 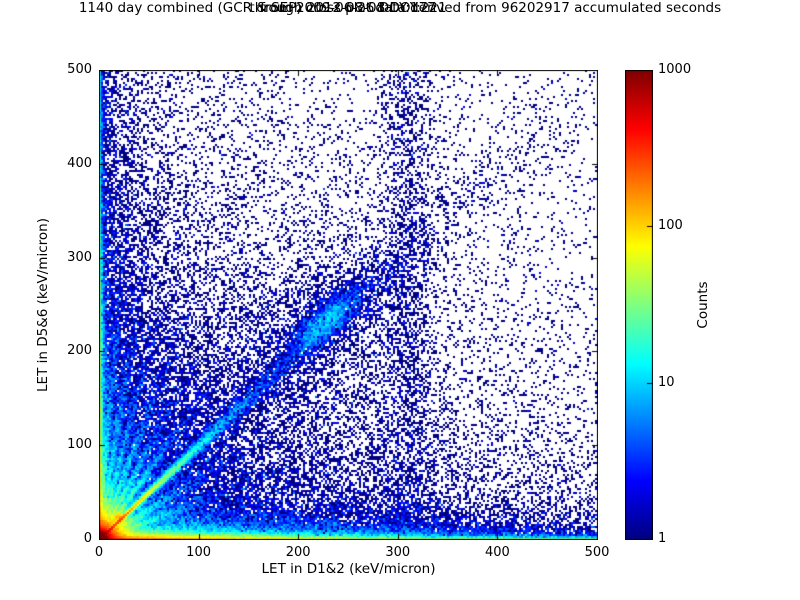 I want to click on figure-subtitle-from: from 2009-06-26 DOY:177, so click(x=348, y=8).